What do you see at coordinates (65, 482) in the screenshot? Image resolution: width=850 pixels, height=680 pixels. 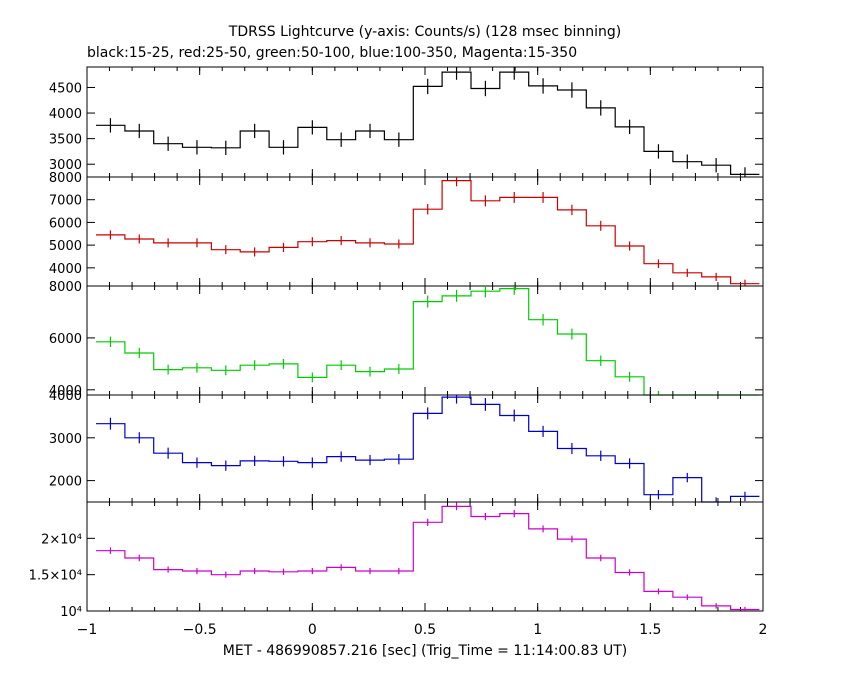 I see `y-tick-label: 2000` at bounding box center [65, 482].